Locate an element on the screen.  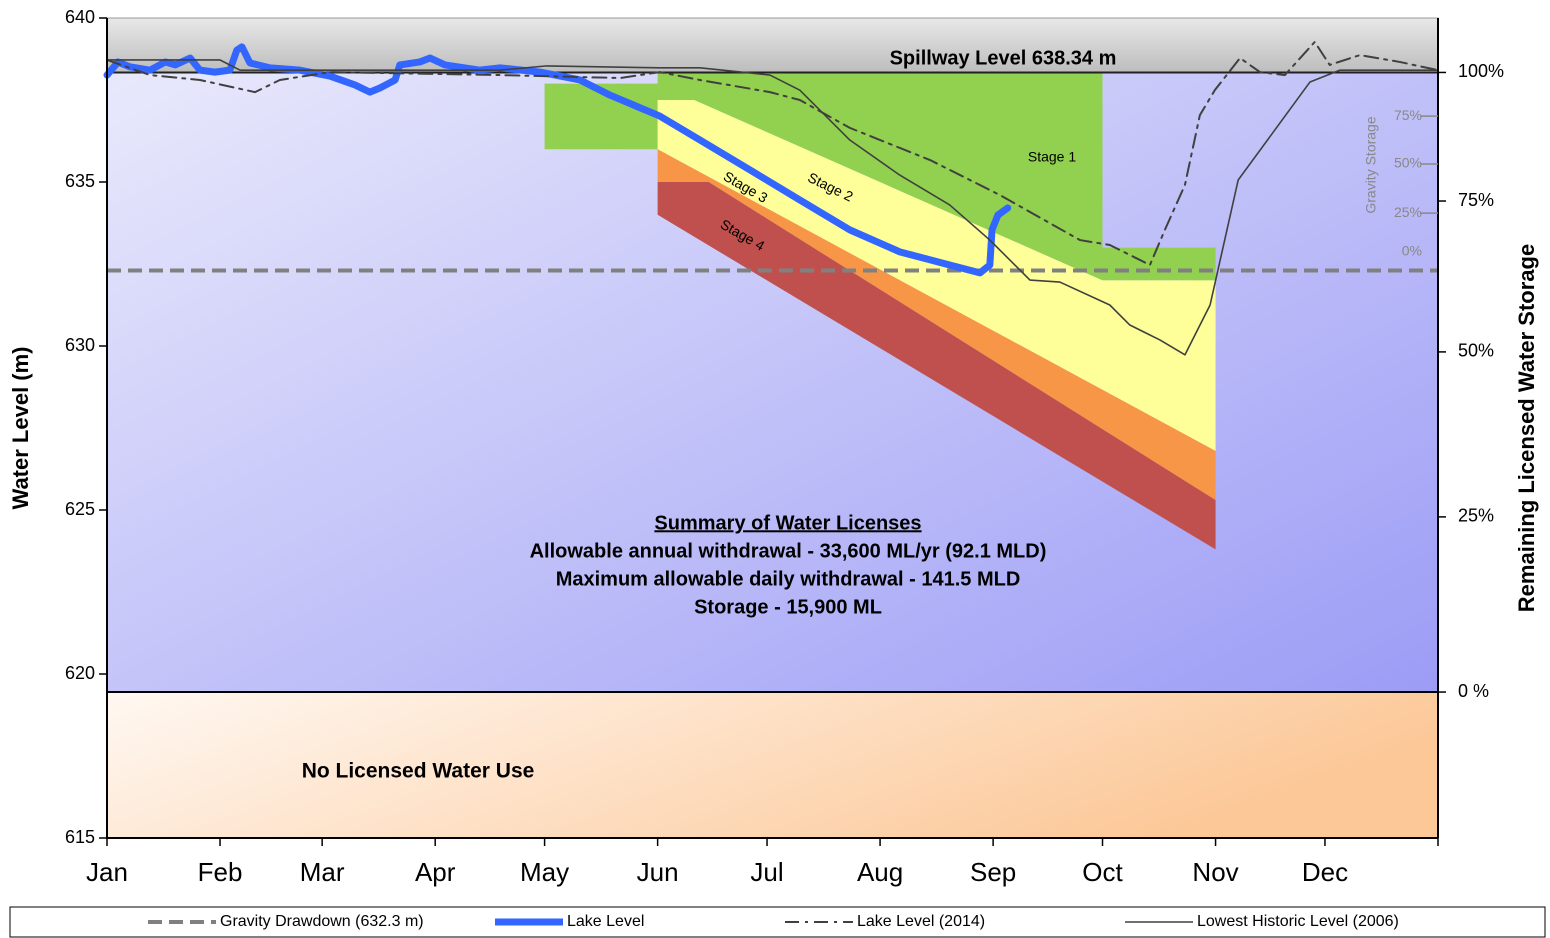
y-tick-label: 640 is located at coordinates (80, 17).